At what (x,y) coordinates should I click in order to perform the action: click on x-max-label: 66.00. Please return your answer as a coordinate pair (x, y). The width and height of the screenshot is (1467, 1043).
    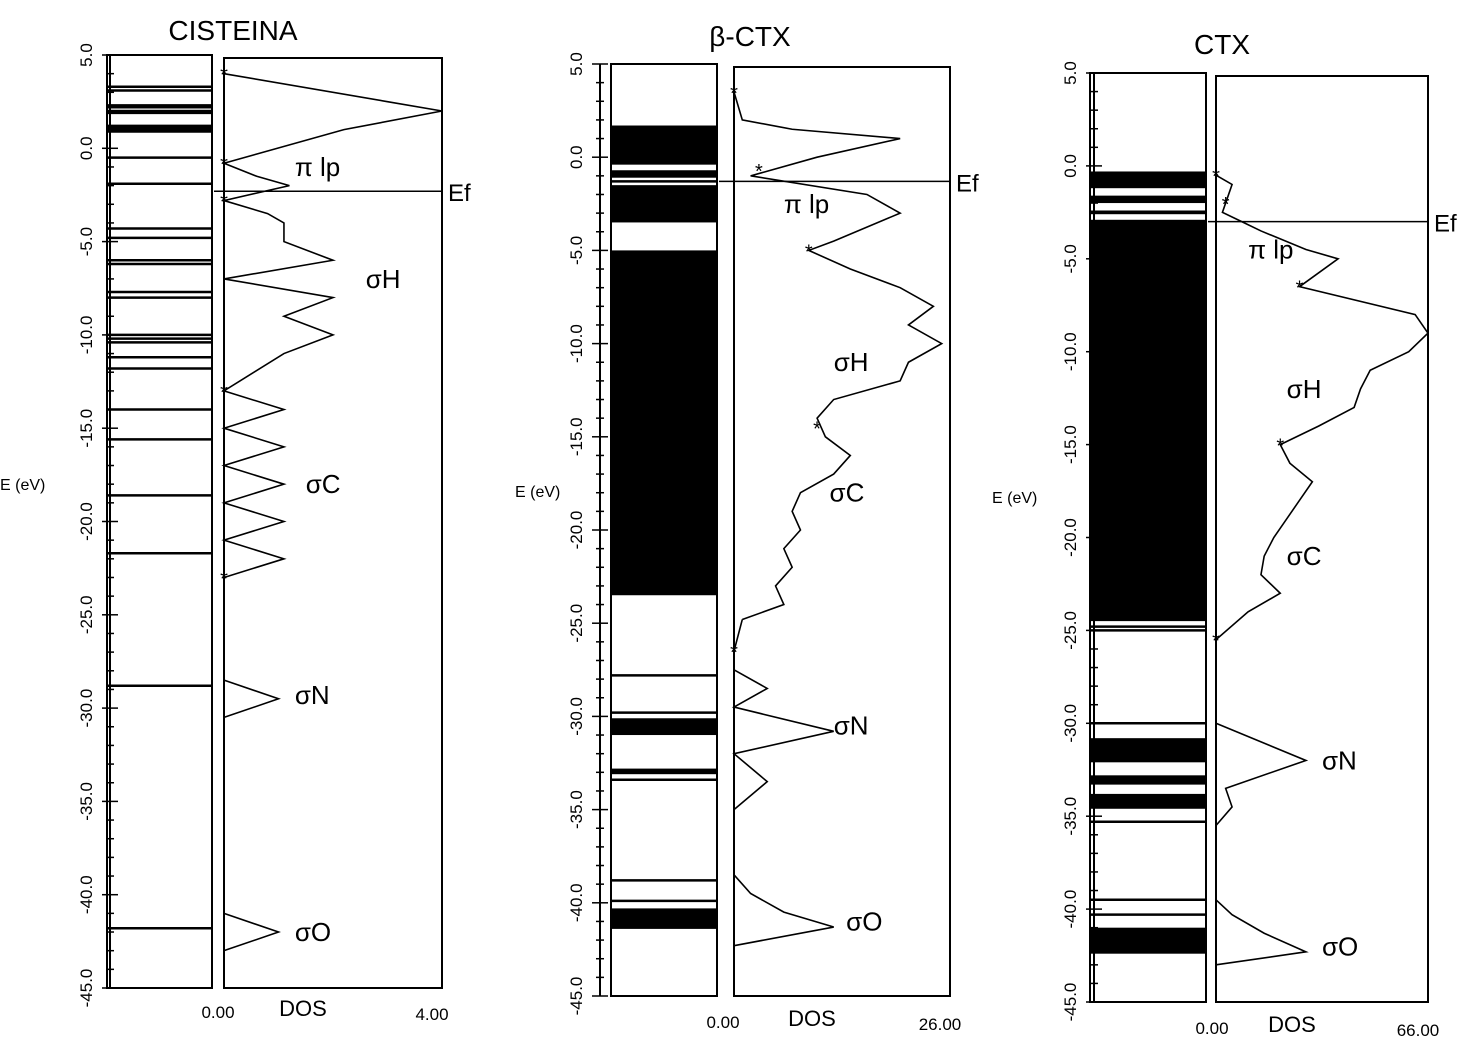
    Looking at the image, I should click on (1418, 1030).